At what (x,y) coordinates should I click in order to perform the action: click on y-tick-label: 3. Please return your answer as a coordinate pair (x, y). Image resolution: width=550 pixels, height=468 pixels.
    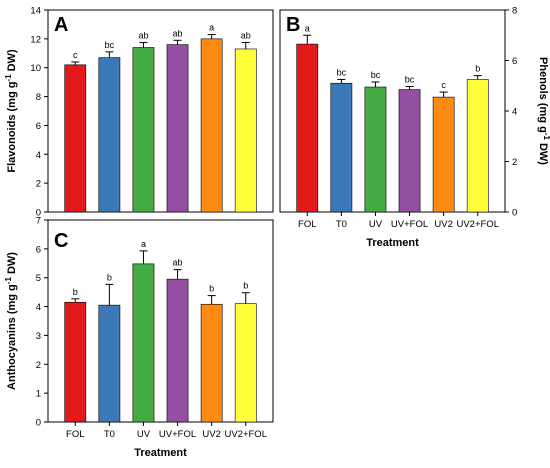
    Looking at the image, I should click on (38, 336).